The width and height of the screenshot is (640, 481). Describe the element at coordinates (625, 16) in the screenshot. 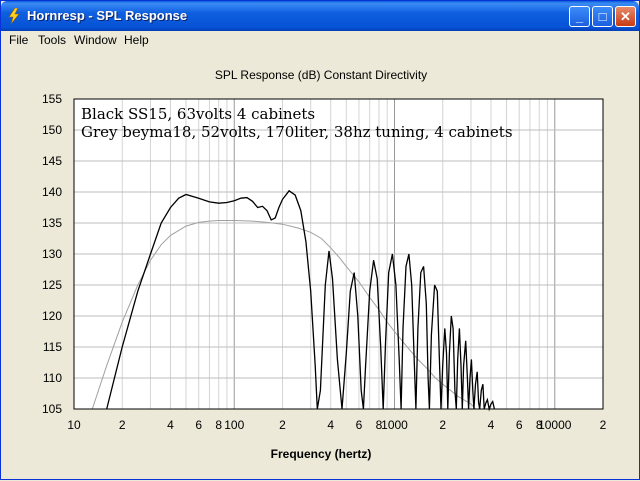

I see `close-button: ✕` at that location.